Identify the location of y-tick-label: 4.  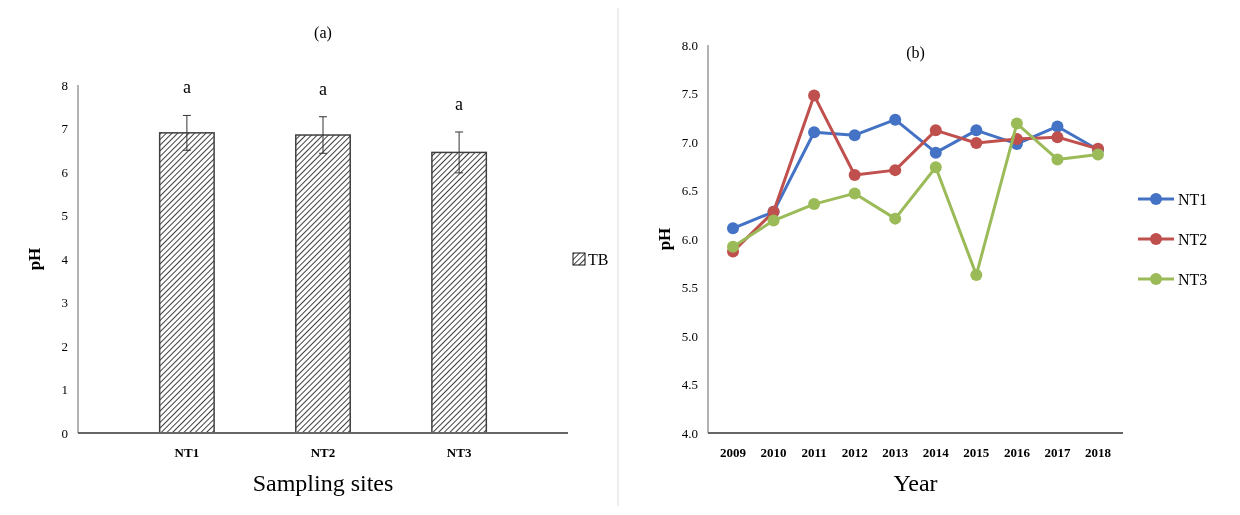
(65, 259).